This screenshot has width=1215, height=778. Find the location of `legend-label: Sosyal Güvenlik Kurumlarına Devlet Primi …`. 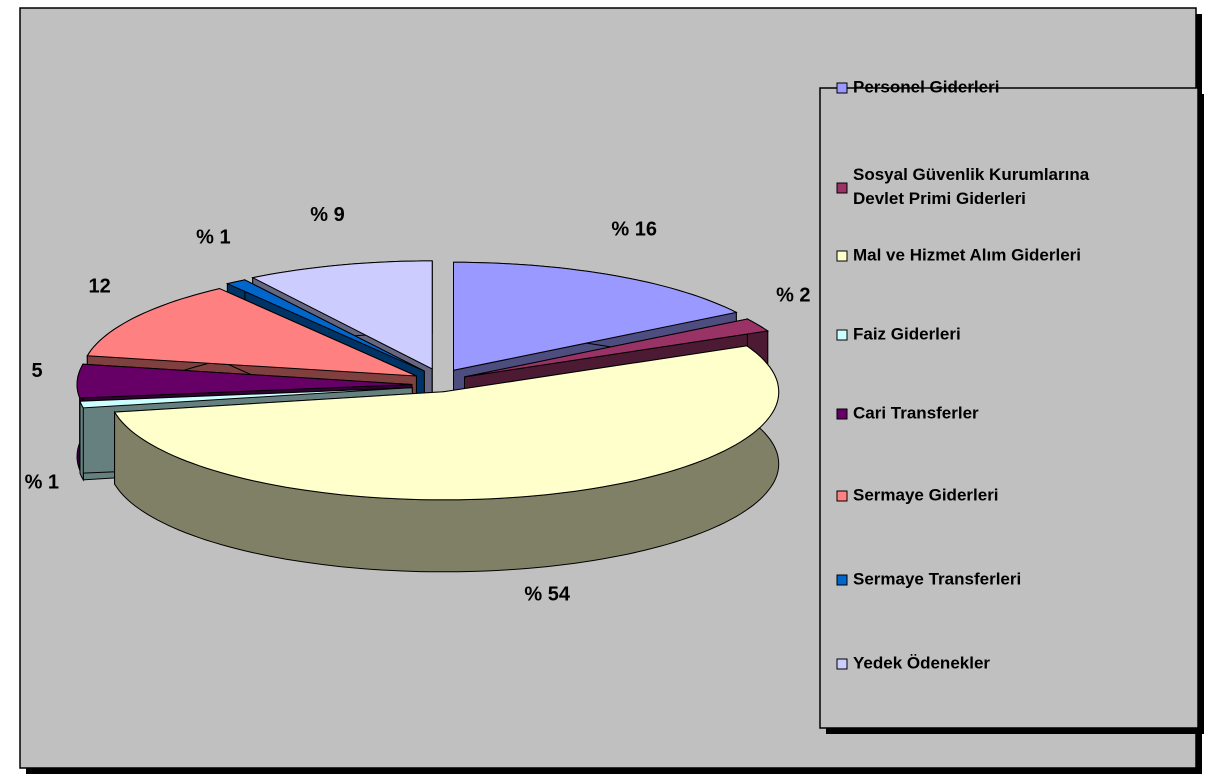

legend-label: Sosyal Güvenlik Kurumlarına Devlet Primi … is located at coordinates (971, 186).